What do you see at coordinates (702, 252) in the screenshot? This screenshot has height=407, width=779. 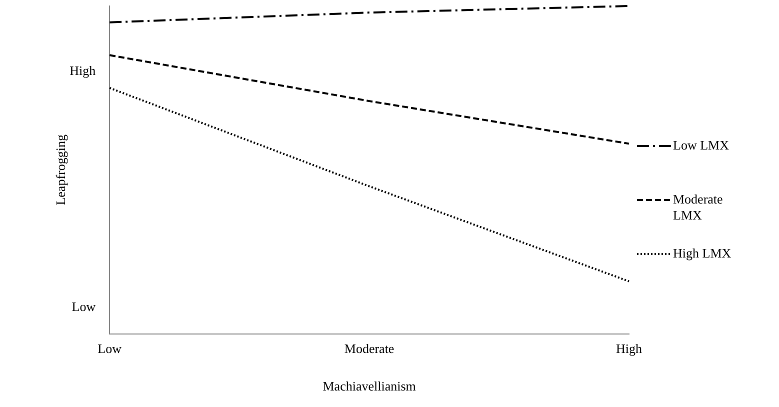 I see `legend-label: High LMX` at bounding box center [702, 252].